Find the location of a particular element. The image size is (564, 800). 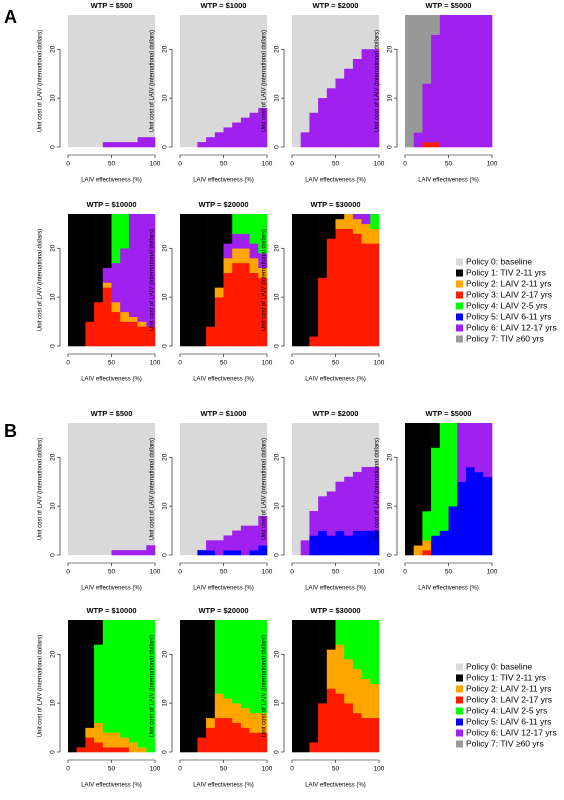

legend-swatch is located at coordinates (459, 284).